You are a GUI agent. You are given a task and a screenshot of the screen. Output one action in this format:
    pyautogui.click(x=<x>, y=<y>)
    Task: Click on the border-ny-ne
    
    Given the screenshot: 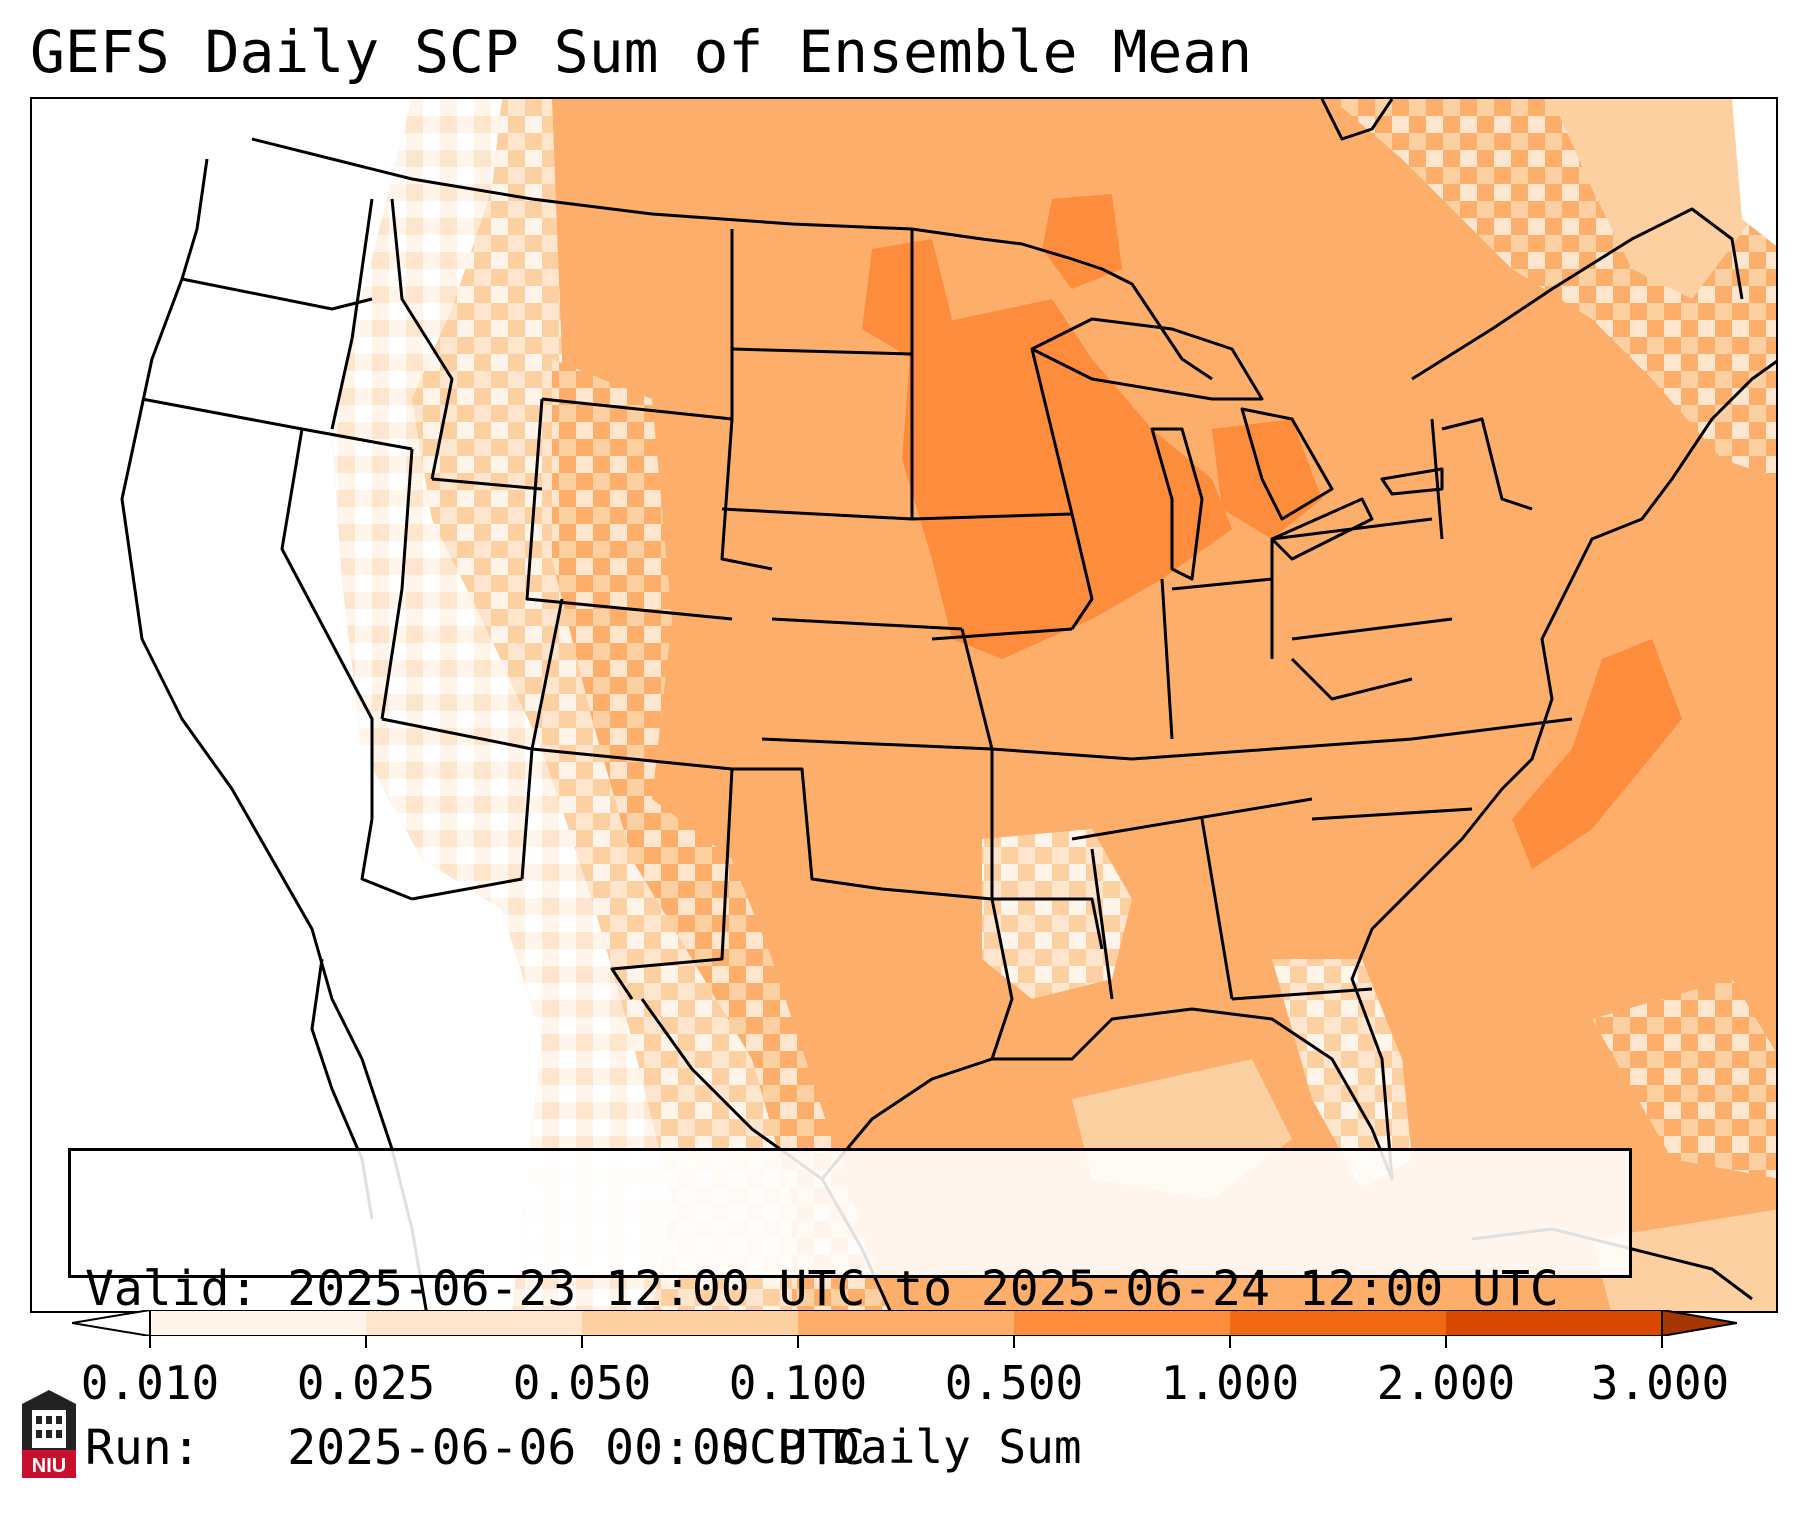 What is the action you would take?
    pyautogui.click(x=1437, y=479)
    